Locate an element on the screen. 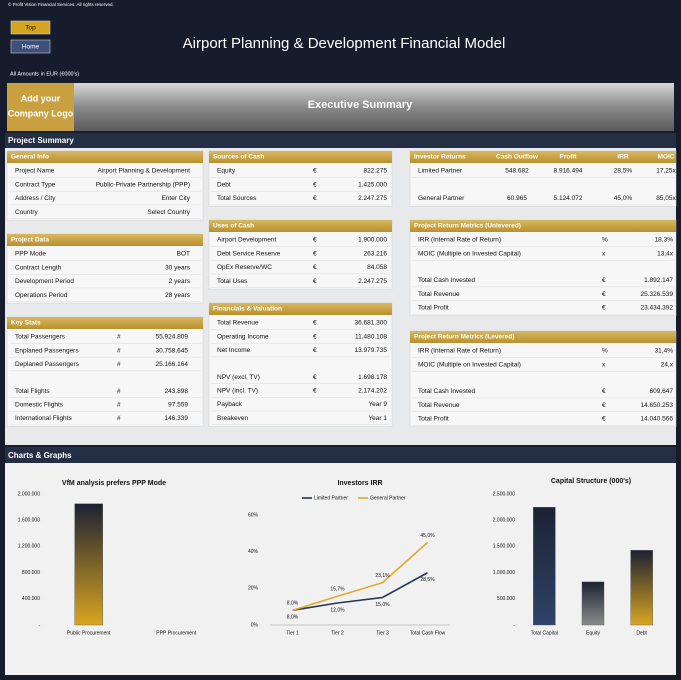  y-tick-label: 1.600.000 is located at coordinates (29, 521).